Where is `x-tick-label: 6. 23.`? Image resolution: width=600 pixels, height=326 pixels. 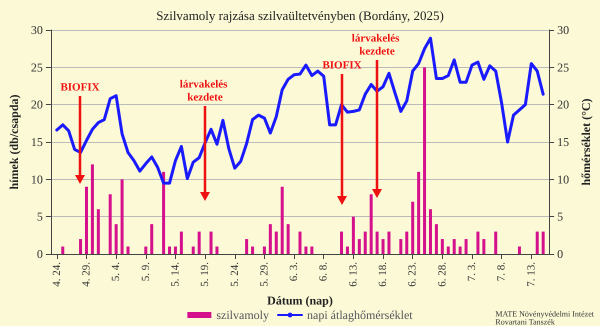 x-tick-label: 6. 23. is located at coordinates (412, 274).